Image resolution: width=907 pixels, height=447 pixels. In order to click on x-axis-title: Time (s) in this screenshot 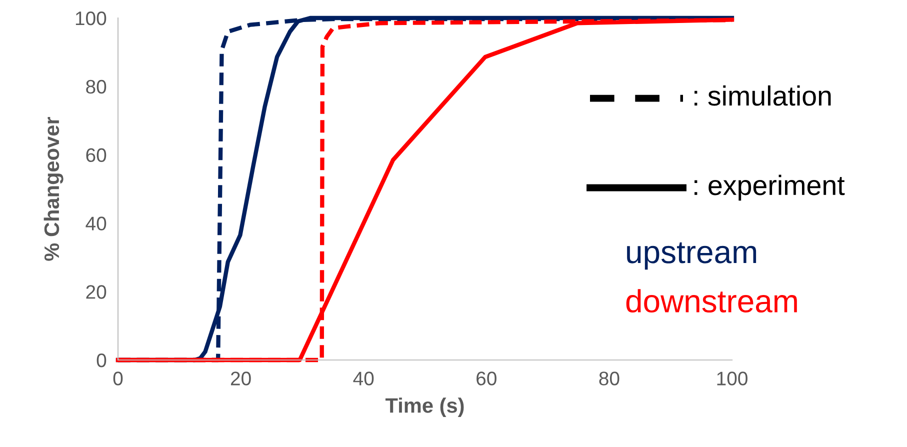, I will do `click(424, 407)`.